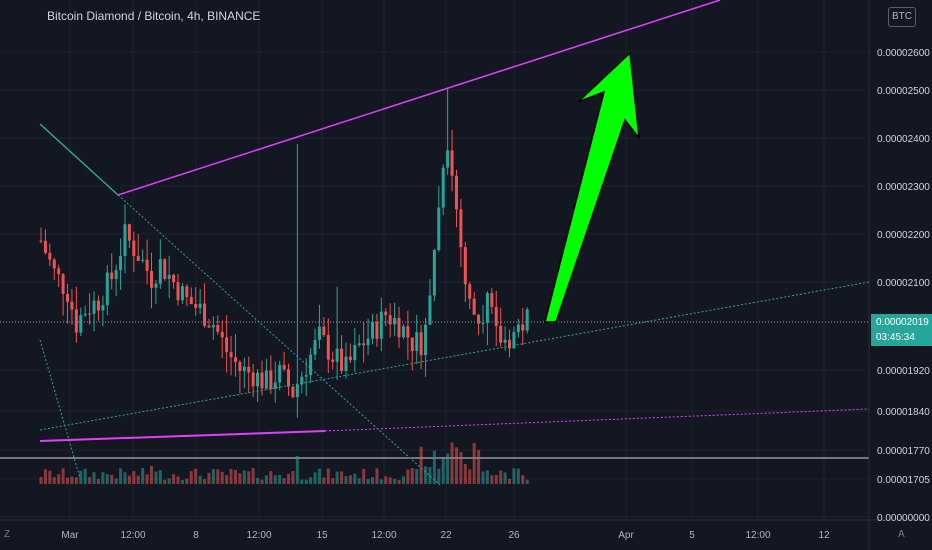 The image size is (932, 550). Describe the element at coordinates (903, 480) in the screenshot. I see `price-tick-label: 0.00001705` at that location.